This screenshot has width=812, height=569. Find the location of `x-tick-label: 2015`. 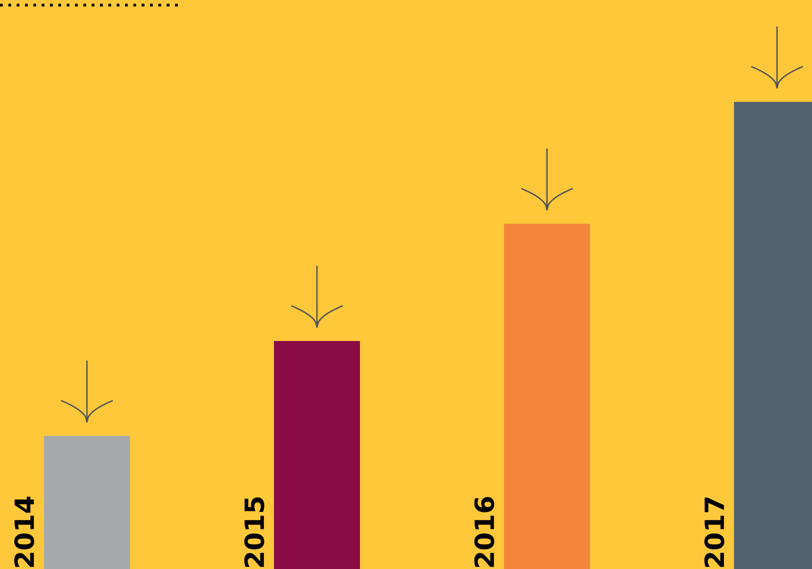

x-tick-label: 2015 is located at coordinates (254, 532).